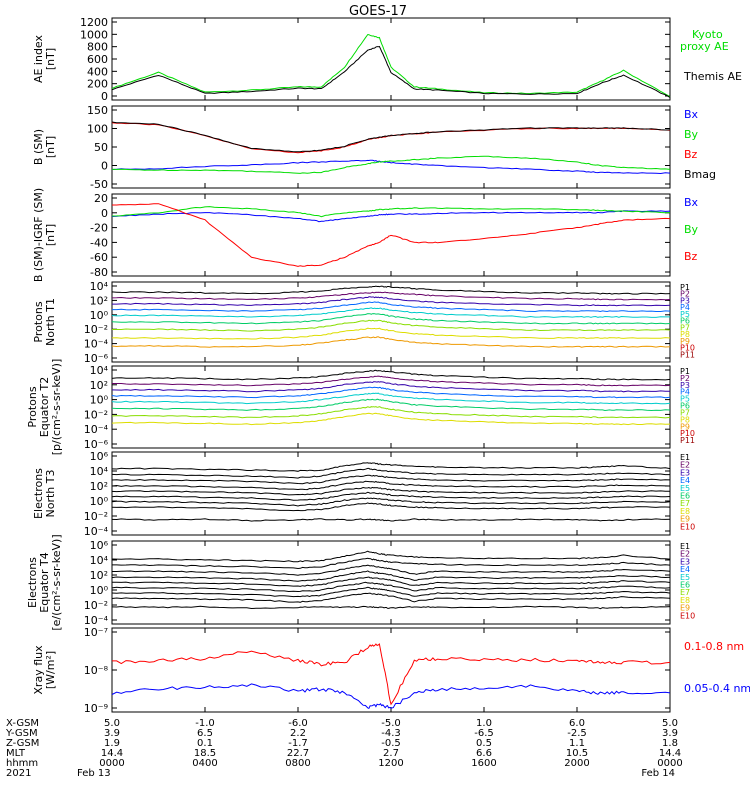 This screenshot has width=750, height=804. I want to click on series-line-bmag, so click(391, 137).